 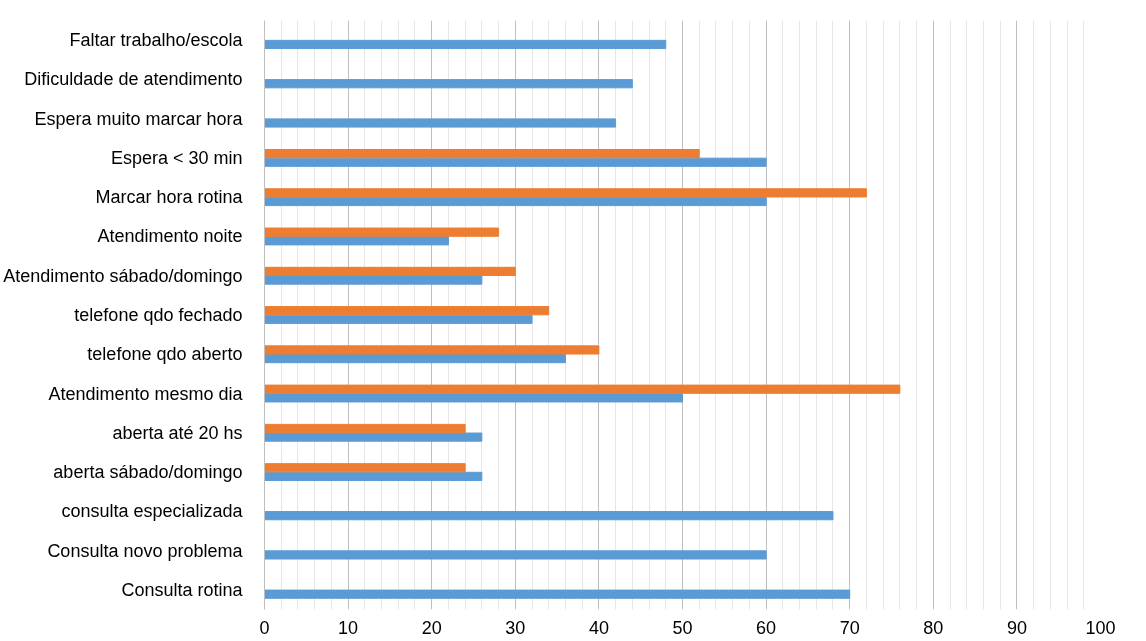 I want to click on y-tick-label: Faltar trabalho/escola, so click(x=156, y=40).